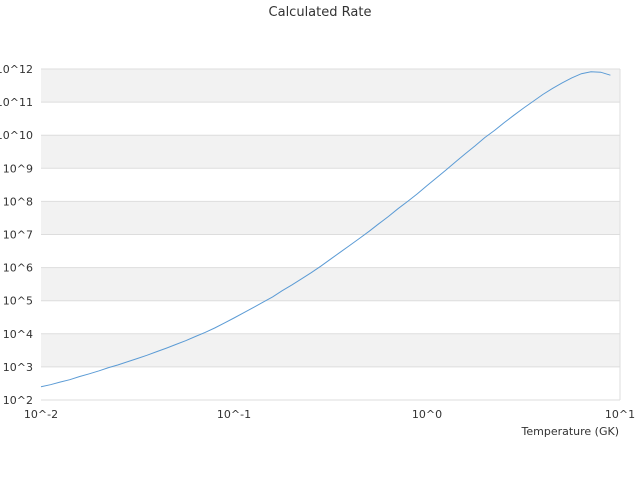 This screenshot has height=480, width=640. What do you see at coordinates (234, 414) in the screenshot?
I see `x-tick-label: 10^-1` at bounding box center [234, 414].